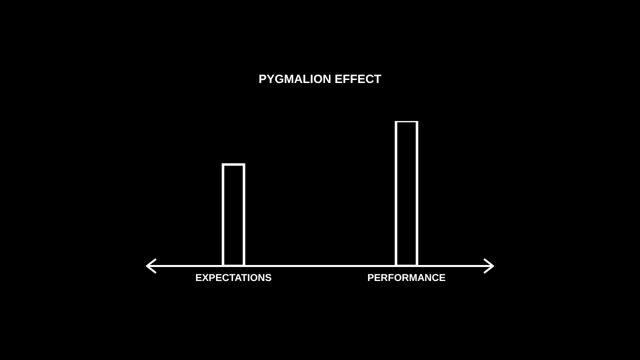  What do you see at coordinates (233, 278) in the screenshot?
I see `x-tick-label: EXPECTATIONS` at bounding box center [233, 278].